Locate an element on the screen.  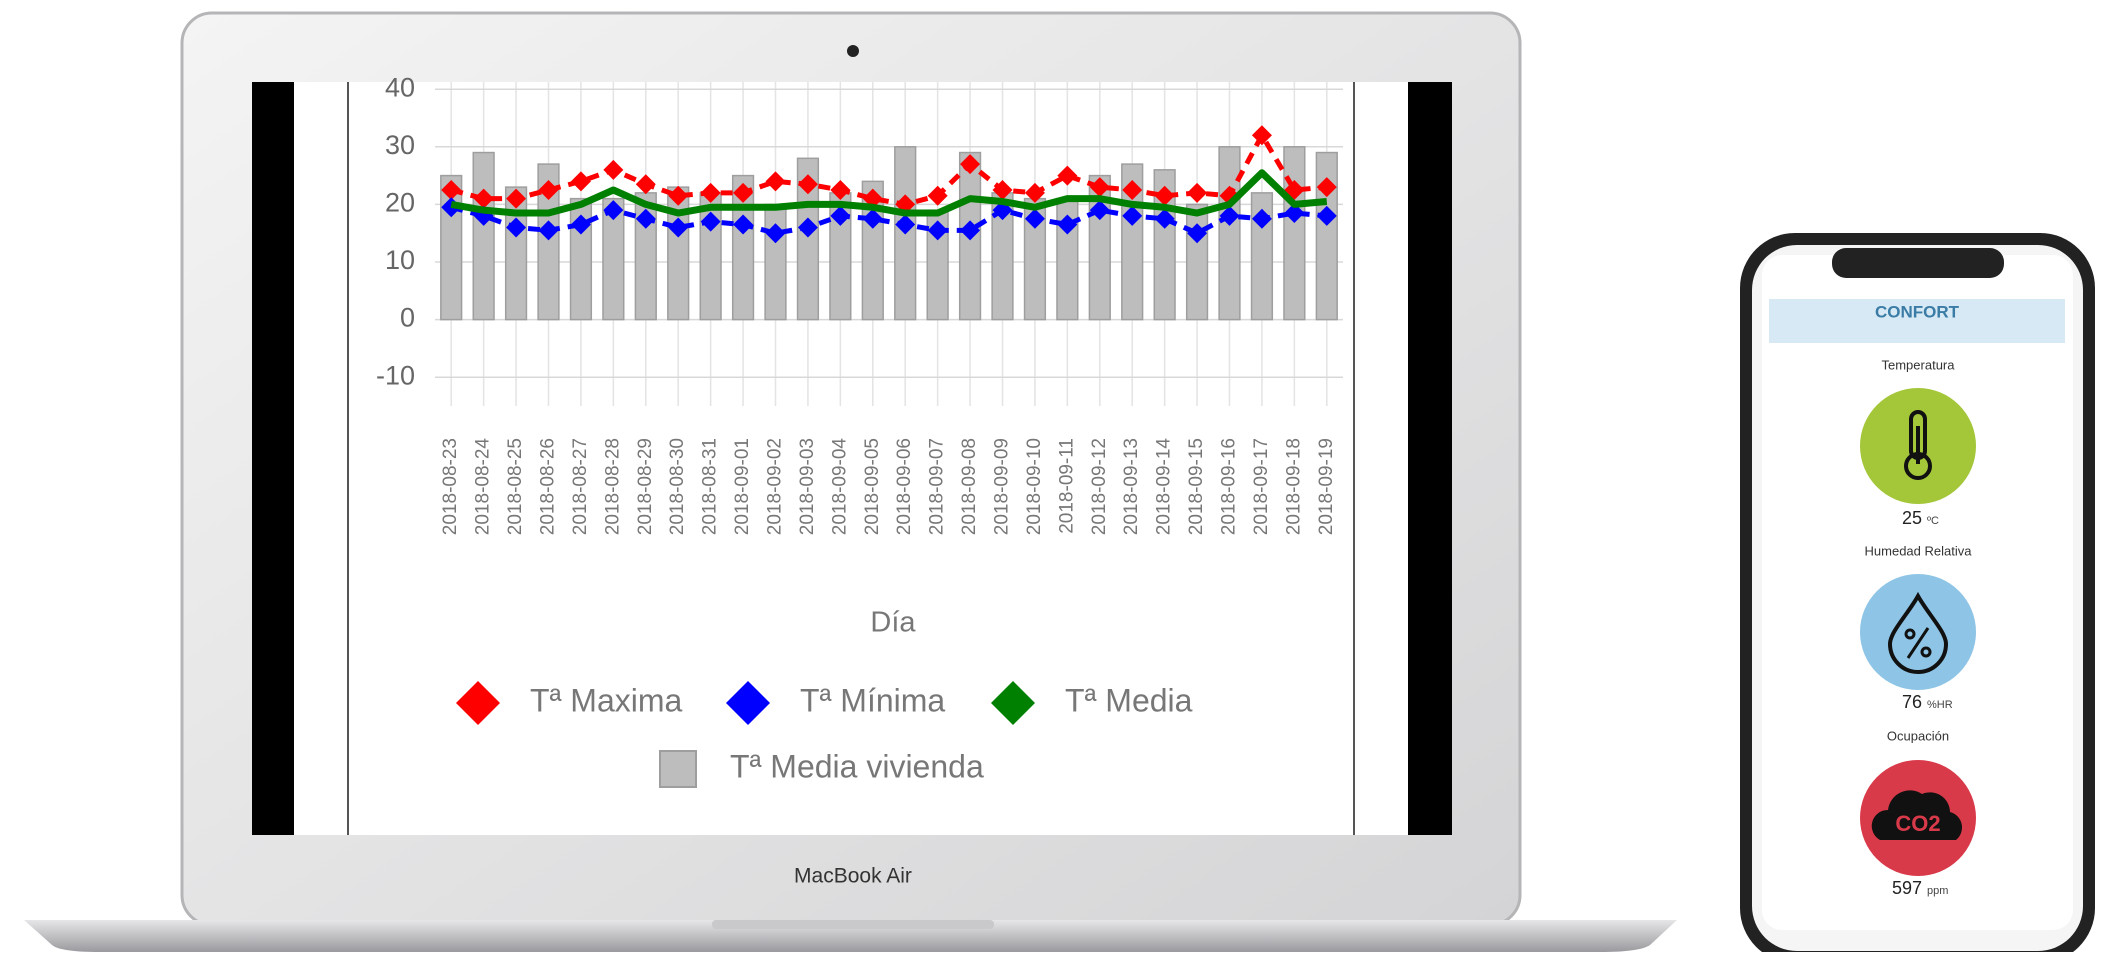
x-tick-label: 2018-08-25 is located at coordinates (515, 486).